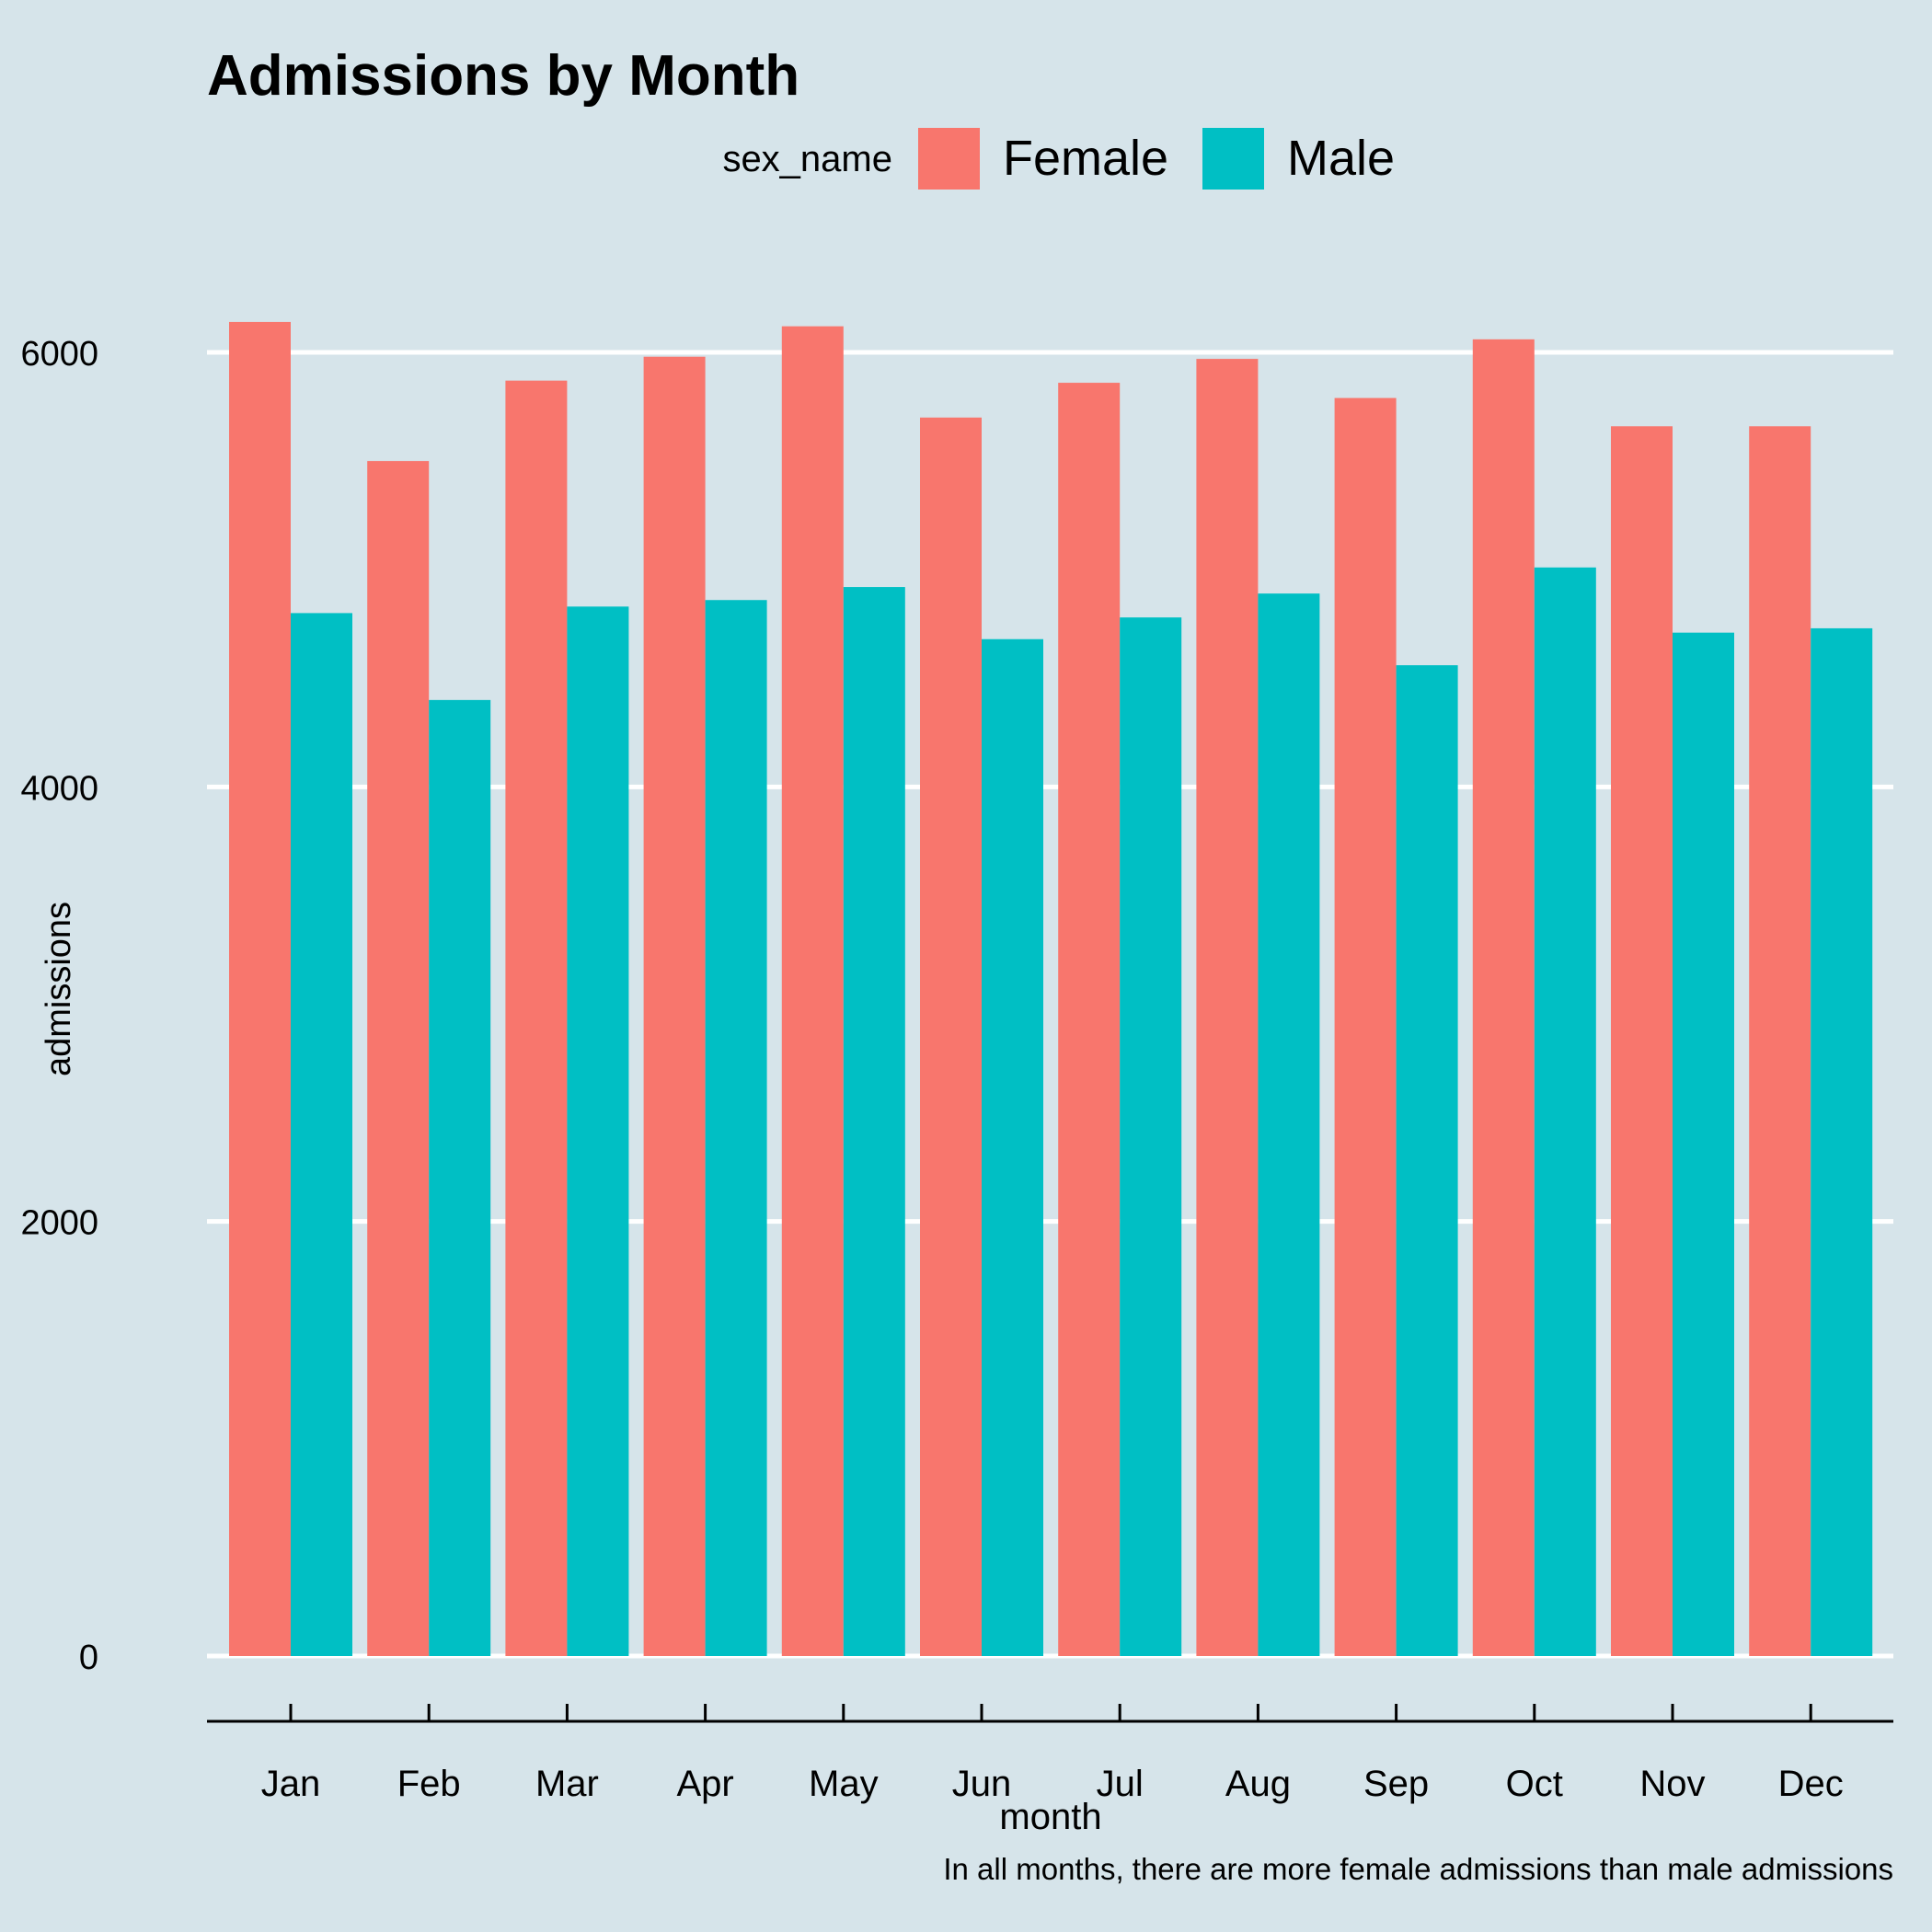 This screenshot has width=1932, height=1932. Describe the element at coordinates (1642, 1041) in the screenshot. I see `bar-female-nov` at that location.